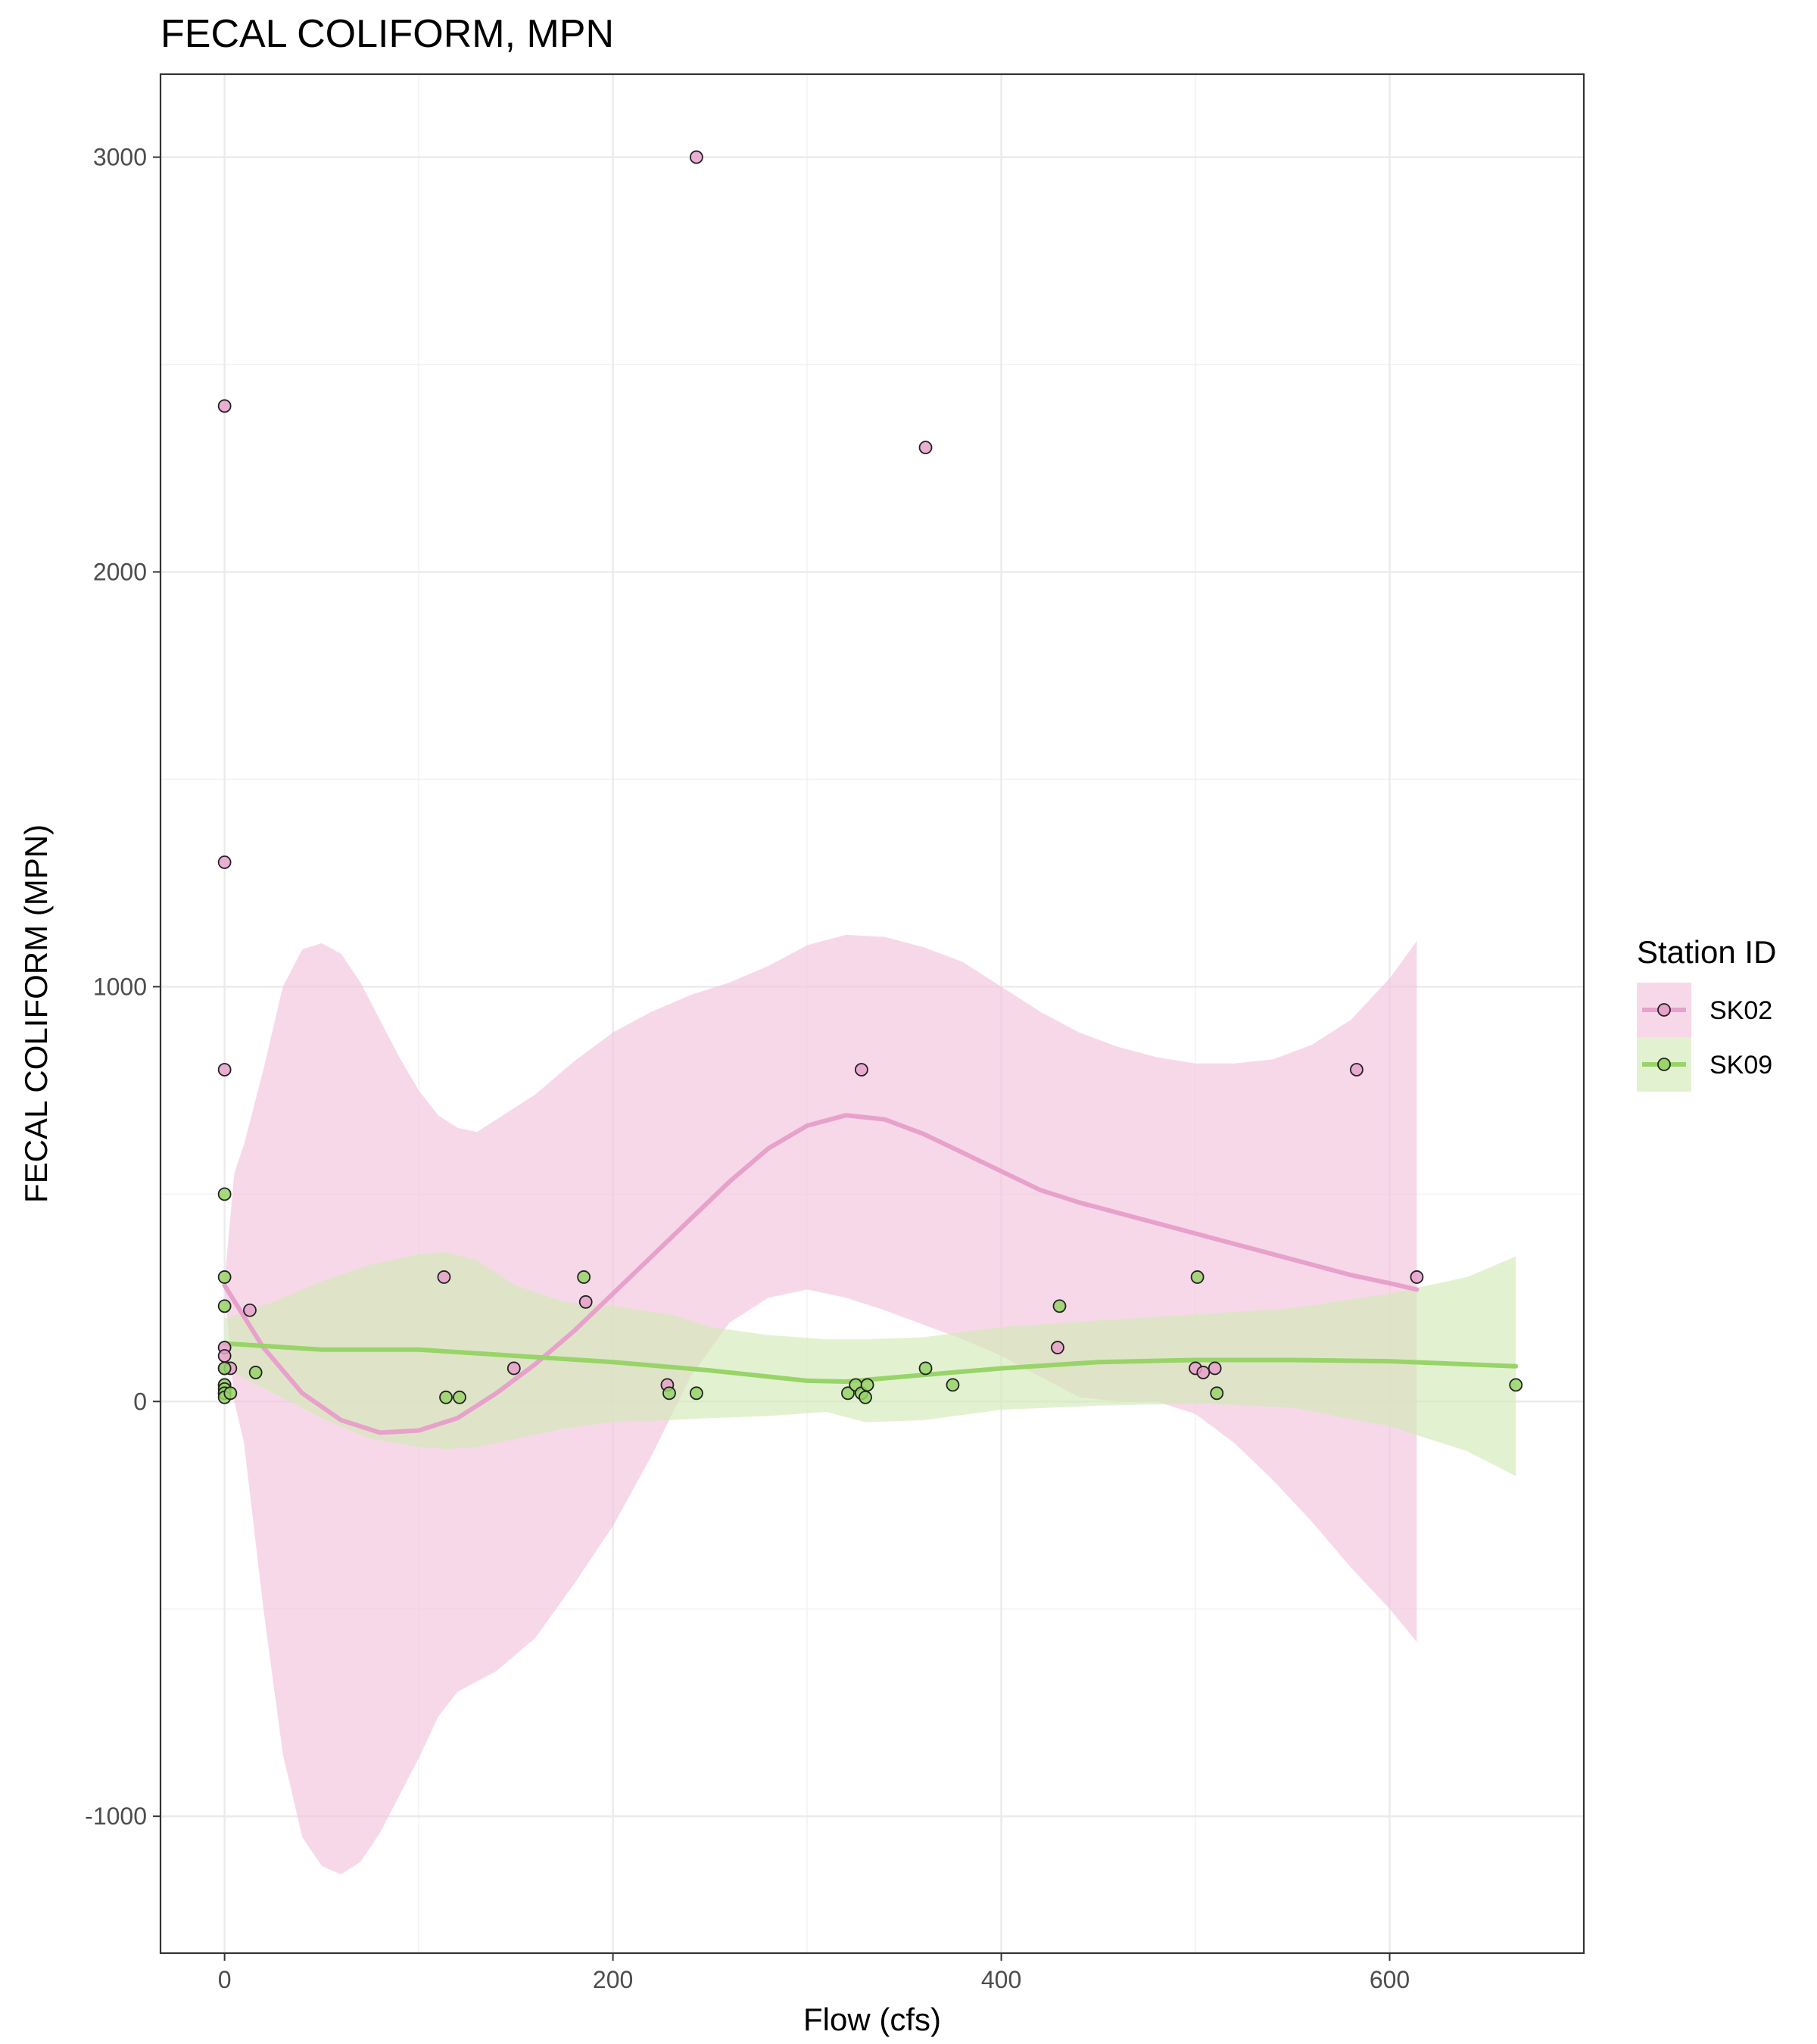 The height and width of the screenshot is (2044, 1817). I want to click on x-axis-title: Flow (cfs), so click(872, 2019).